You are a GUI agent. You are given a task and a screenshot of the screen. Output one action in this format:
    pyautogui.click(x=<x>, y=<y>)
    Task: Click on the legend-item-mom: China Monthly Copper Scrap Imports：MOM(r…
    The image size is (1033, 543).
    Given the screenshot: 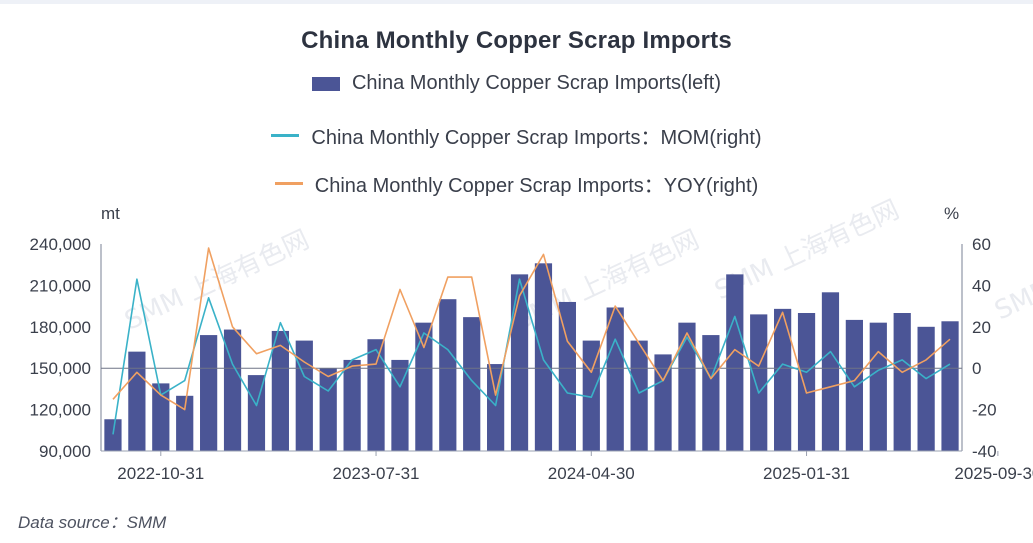 What is the action you would take?
    pyautogui.click(x=516, y=135)
    